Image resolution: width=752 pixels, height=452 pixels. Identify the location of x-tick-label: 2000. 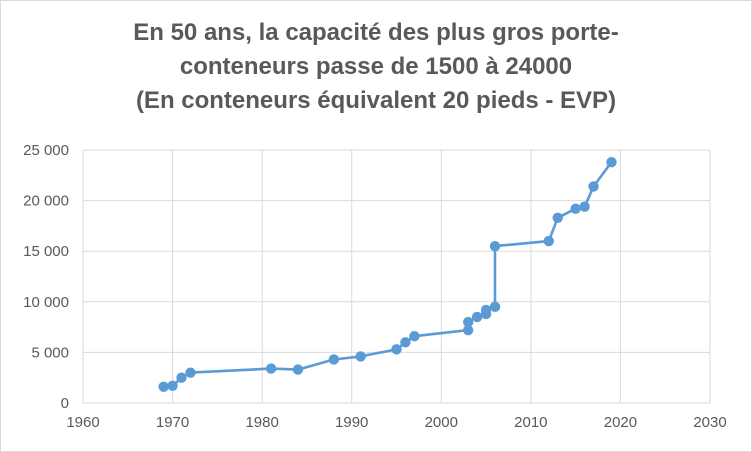
(441, 422).